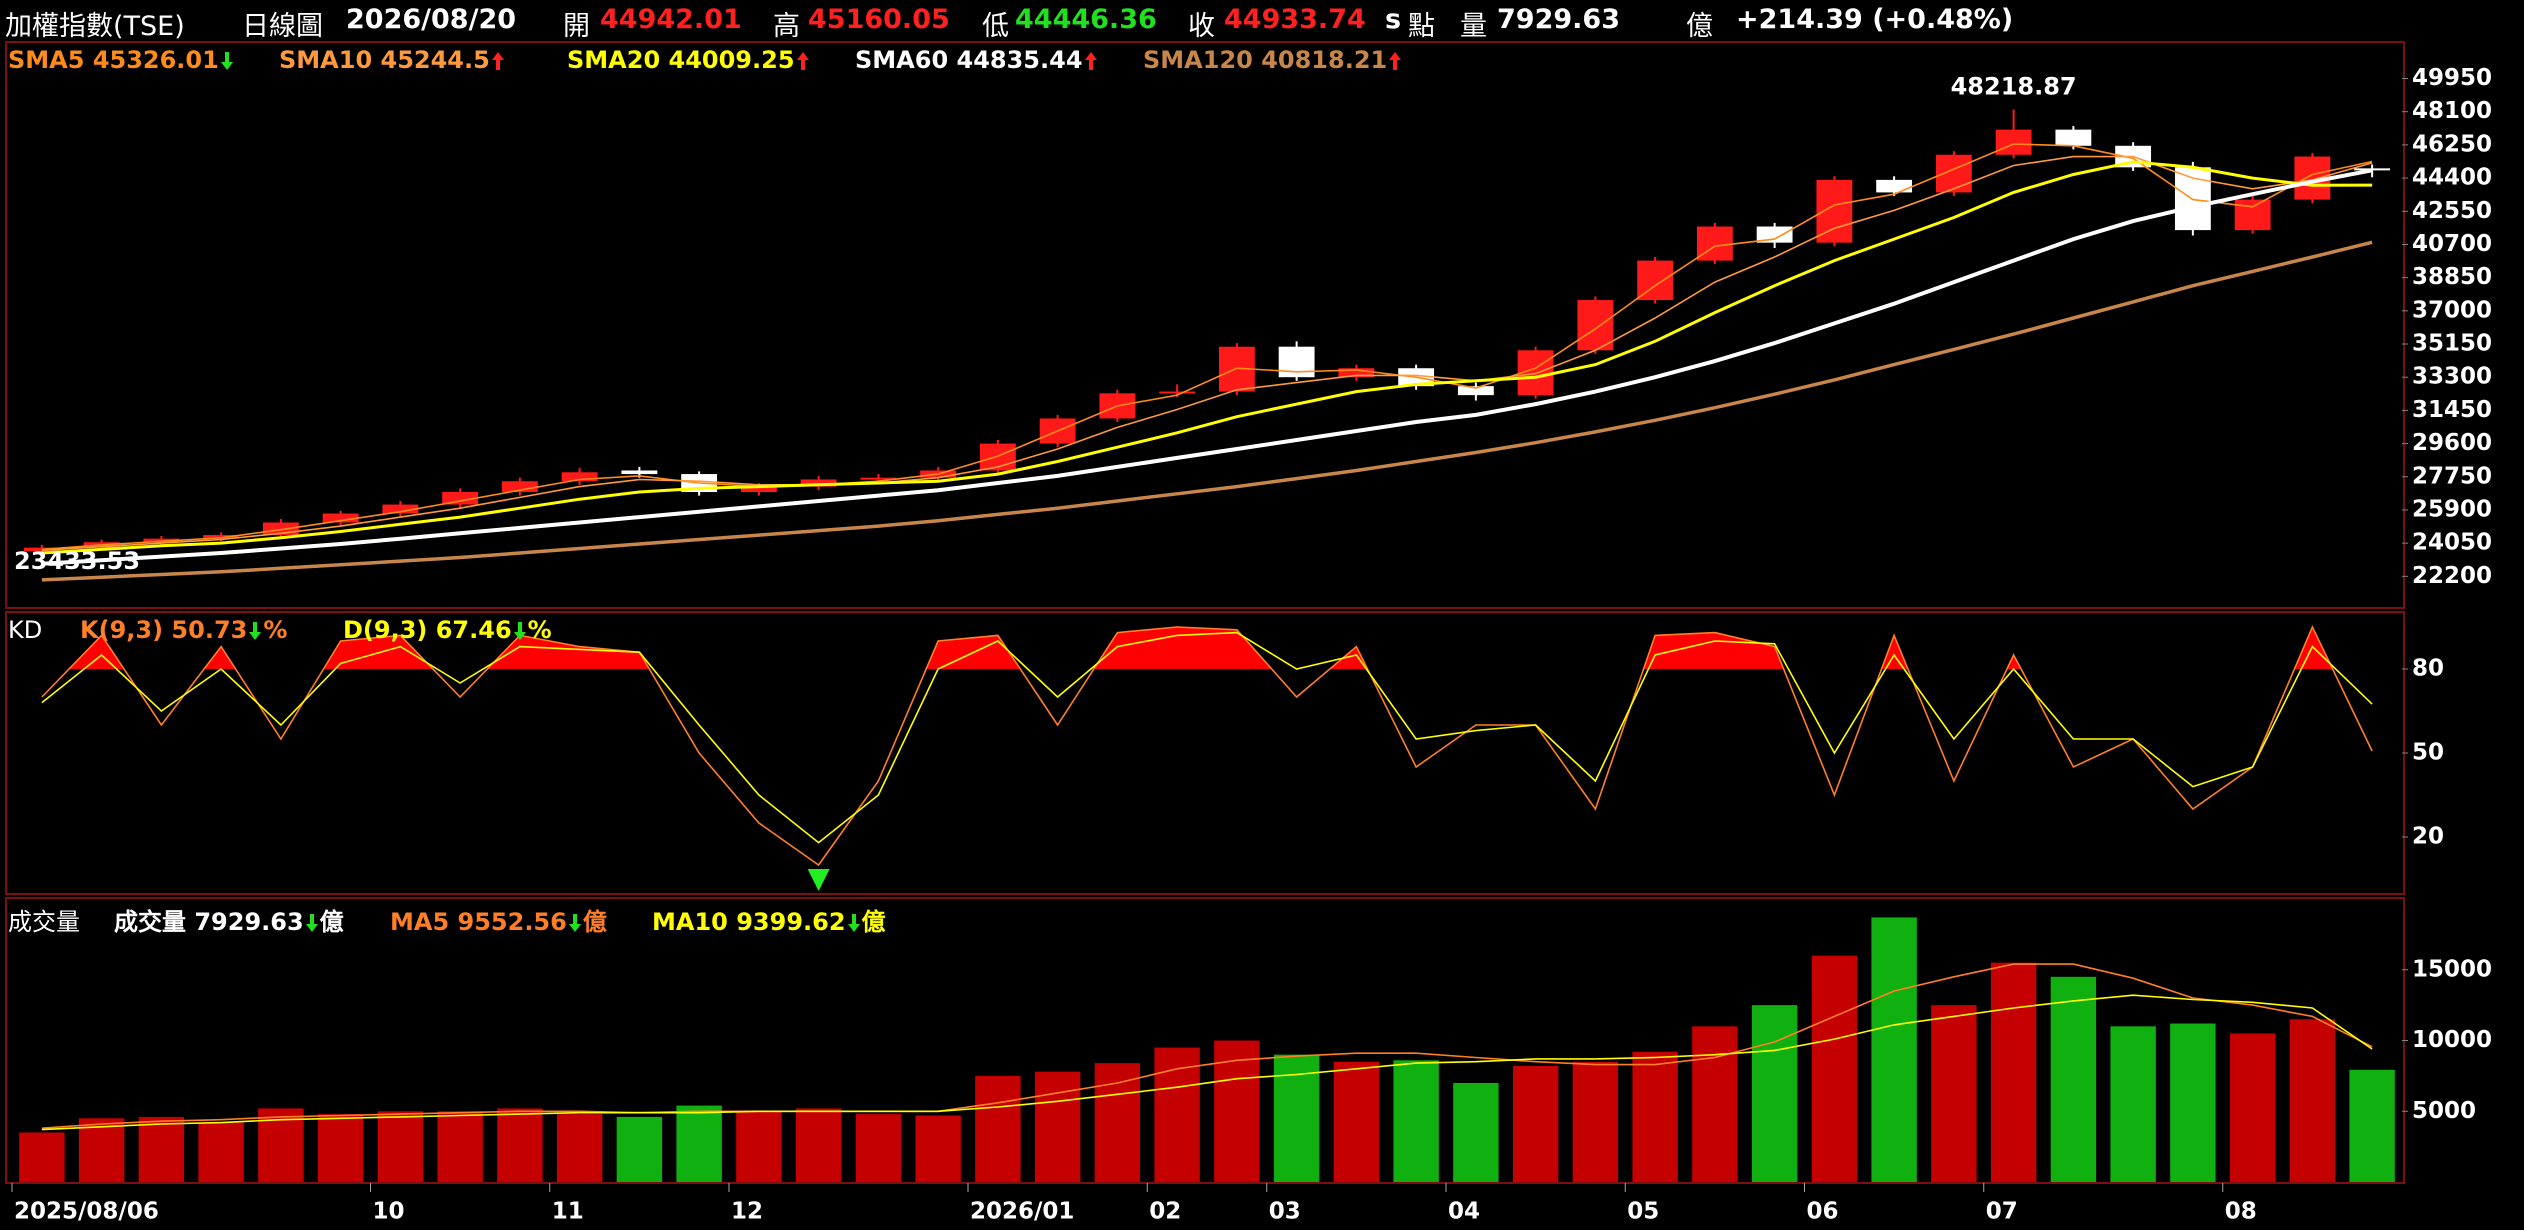 The image size is (2524, 1230). What do you see at coordinates (150, 922) in the screenshot?
I see `legend-name: 成交量` at bounding box center [150, 922].